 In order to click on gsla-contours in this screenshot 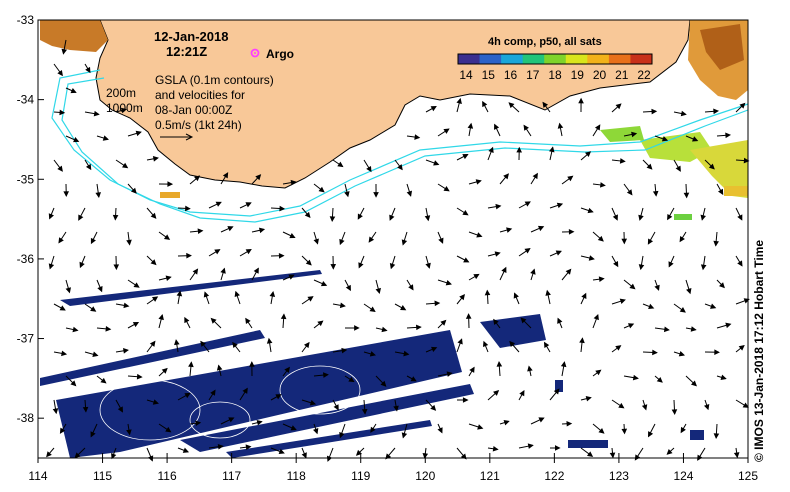, I will do `click(230, 403)`.